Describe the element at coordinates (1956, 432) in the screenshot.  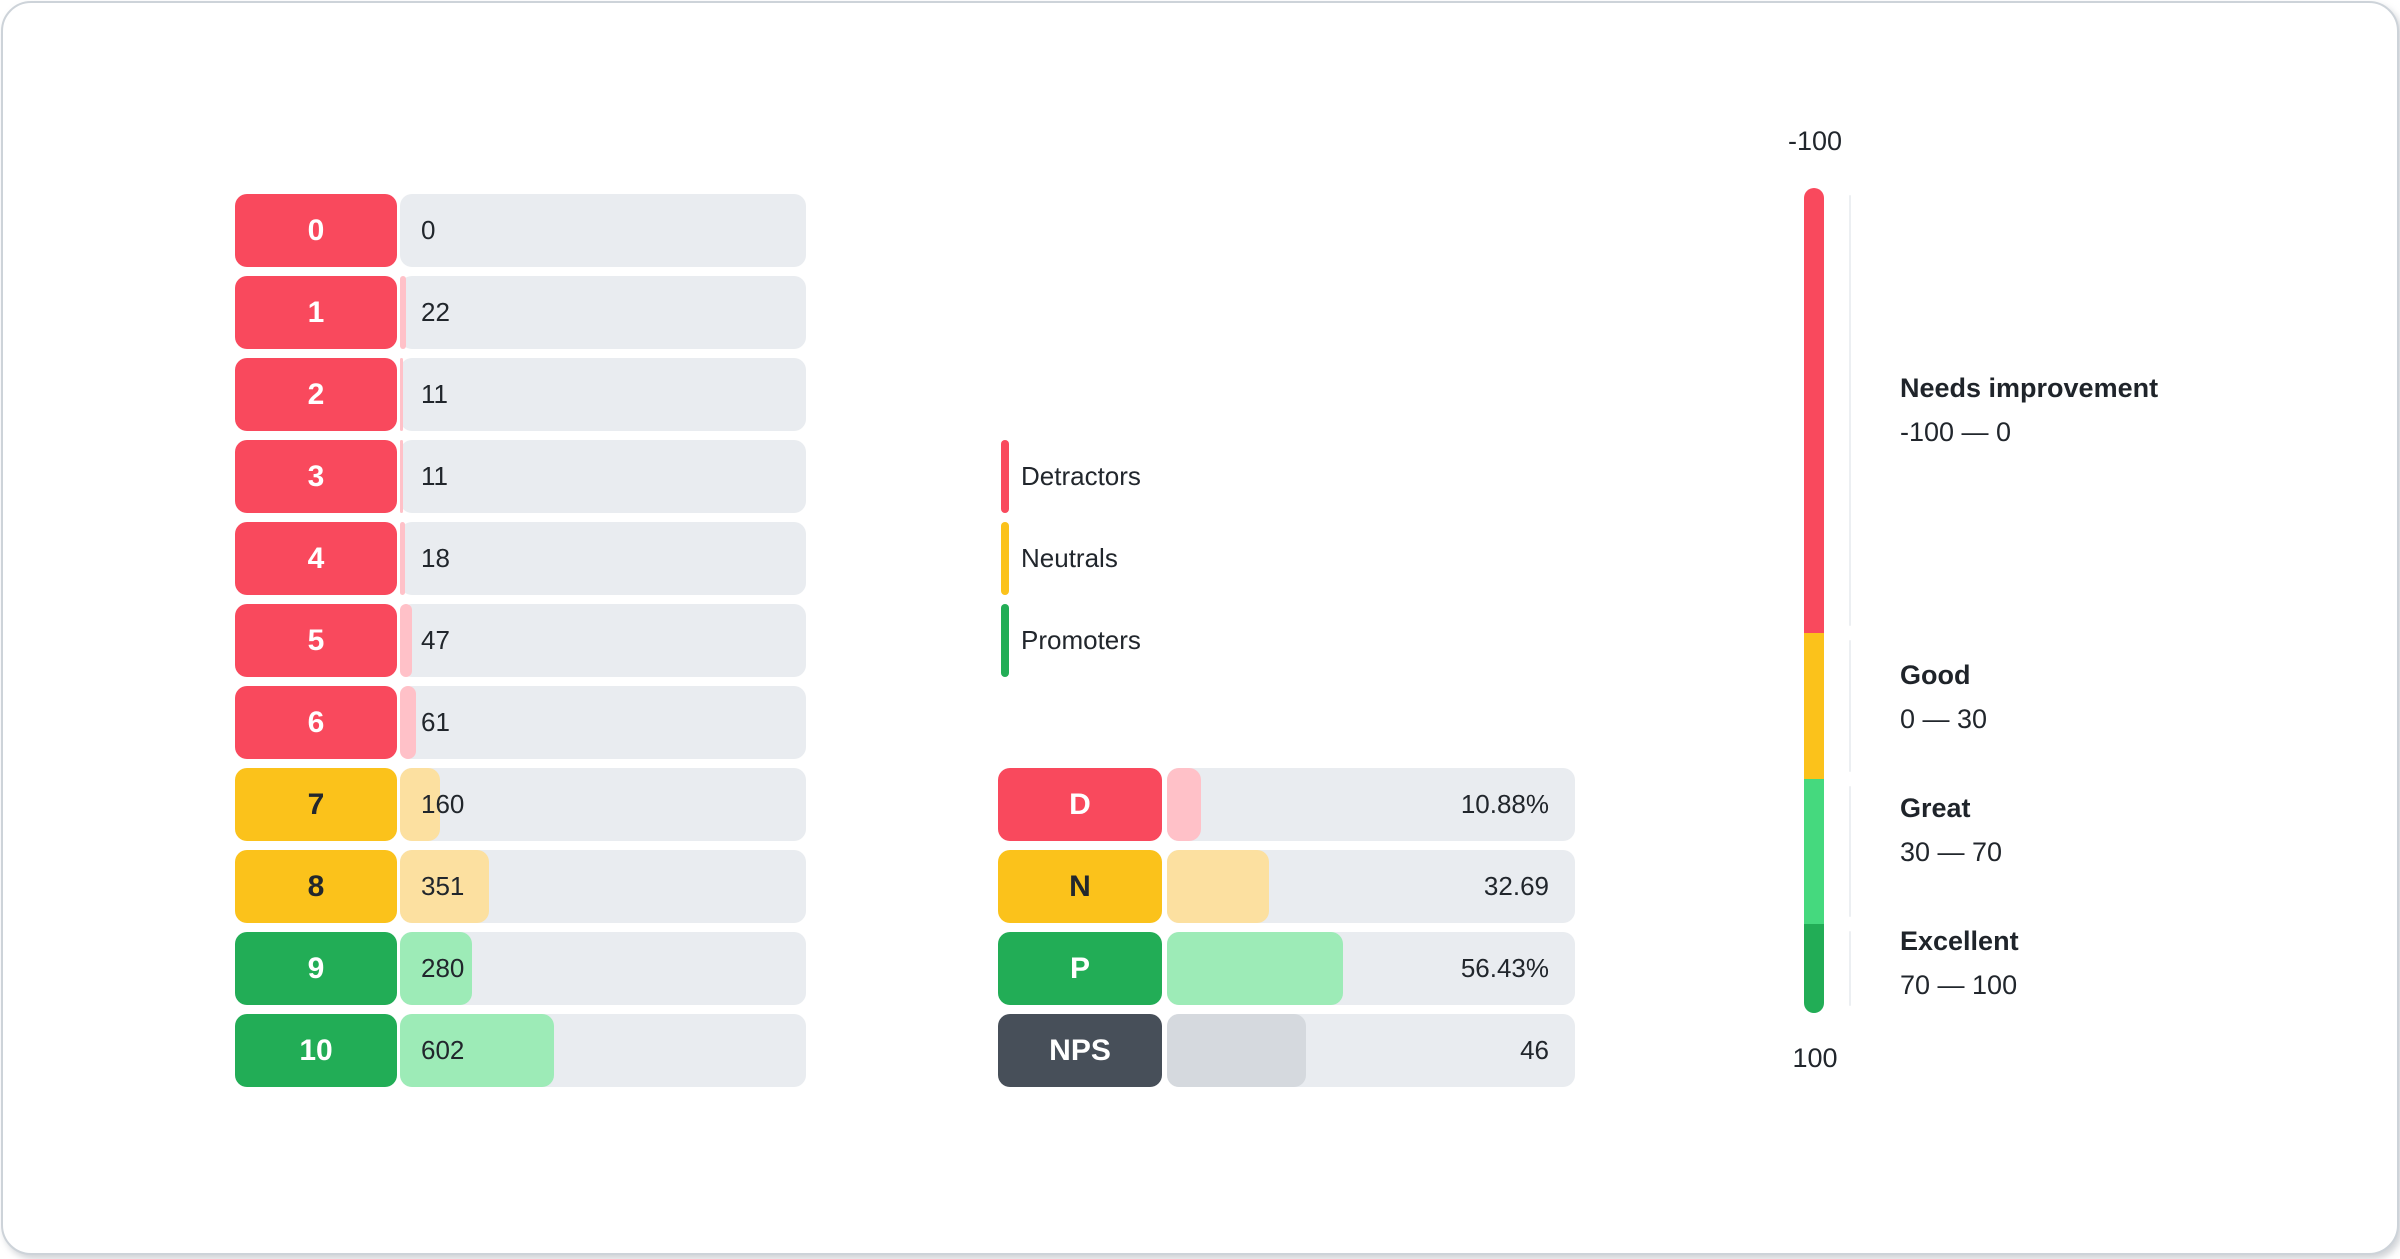
I see `zone-range: -100 — 0` at that location.